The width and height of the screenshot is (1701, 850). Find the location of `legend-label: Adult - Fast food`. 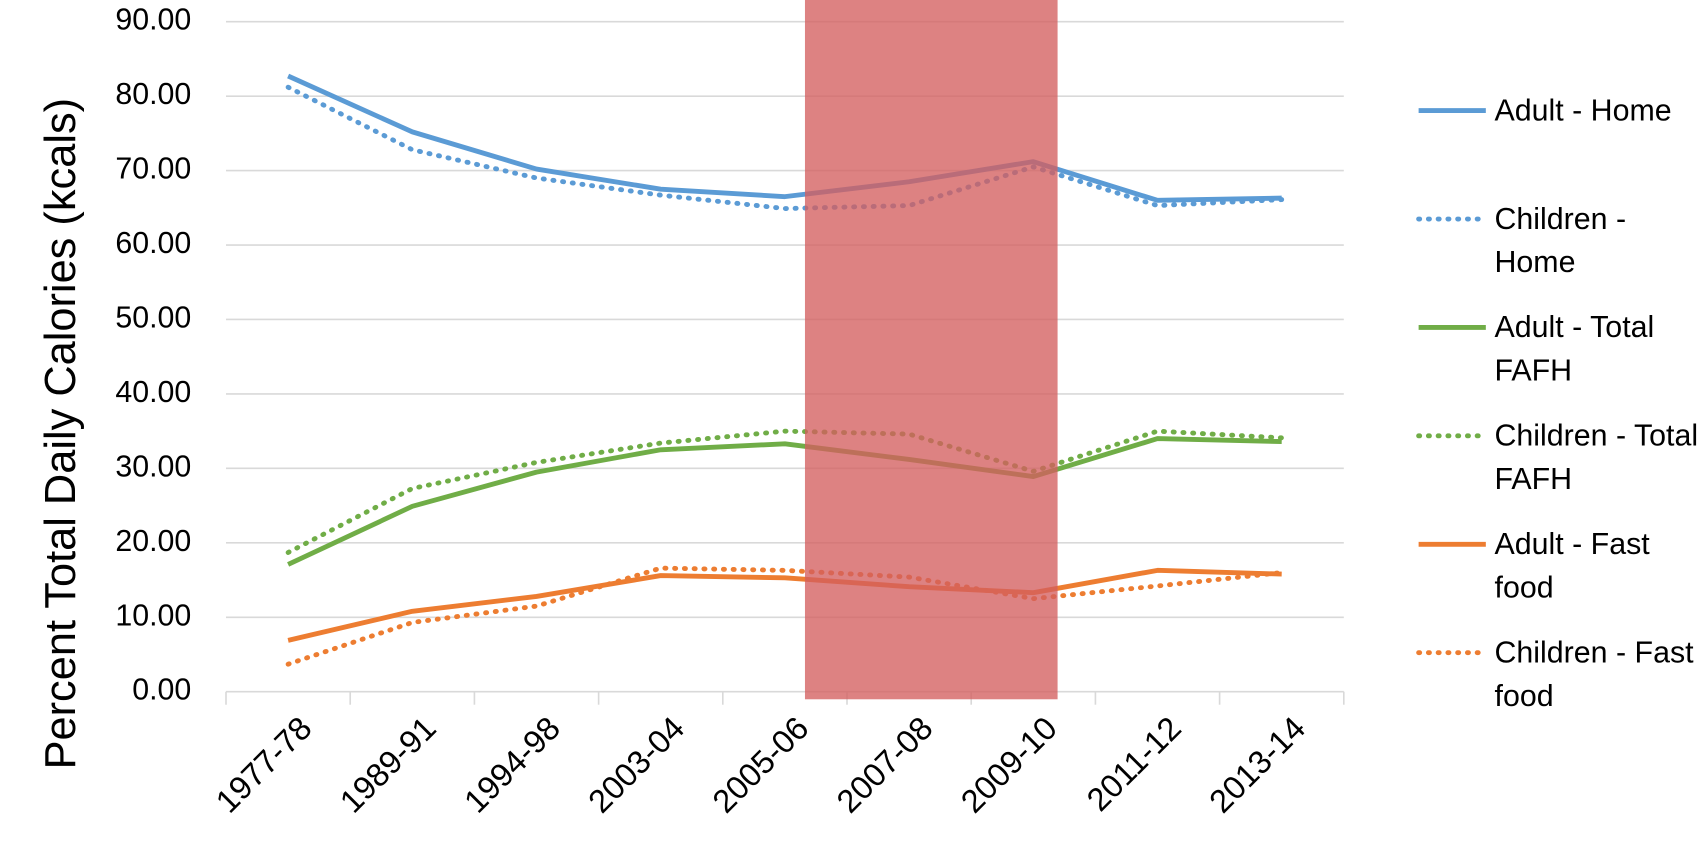

legend-label: Adult - Fast food is located at coordinates (1572, 565).